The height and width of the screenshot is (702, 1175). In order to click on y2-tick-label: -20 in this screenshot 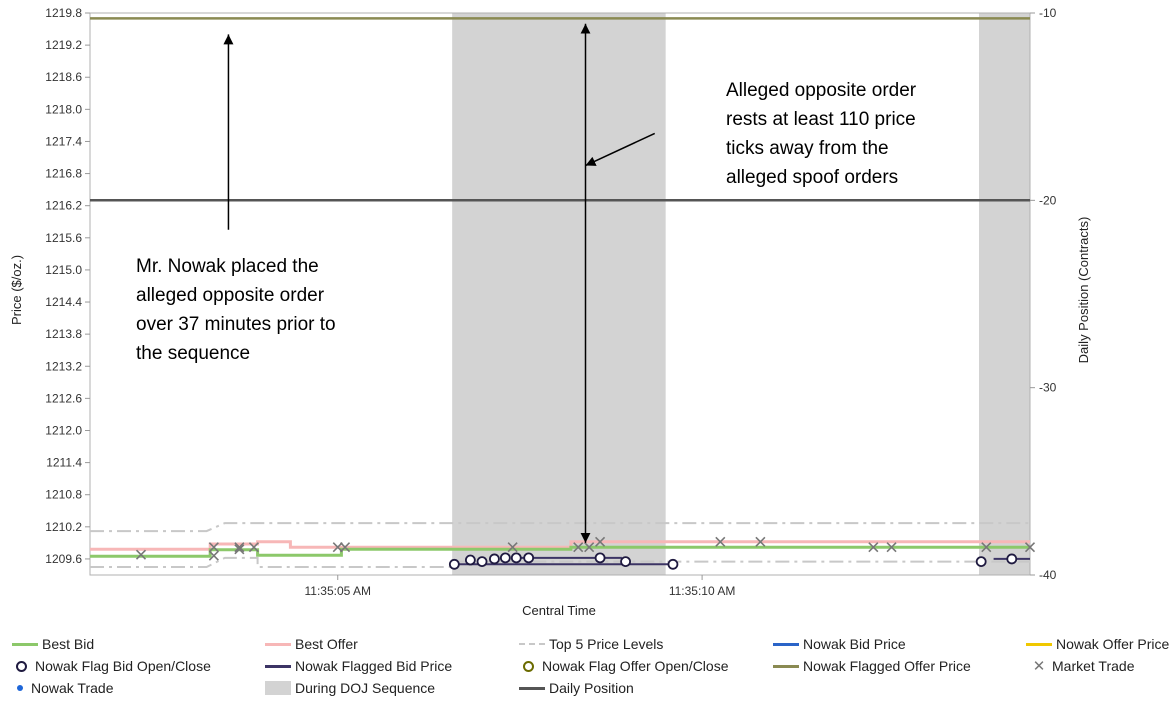, I will do `click(1048, 200)`.